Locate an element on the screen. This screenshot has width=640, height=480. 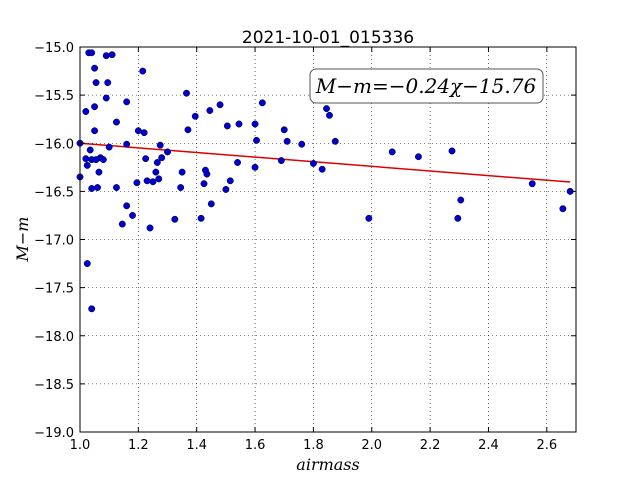
fit-equation-box: M−m=−0.24χ−15.76 is located at coordinates (426, 86).